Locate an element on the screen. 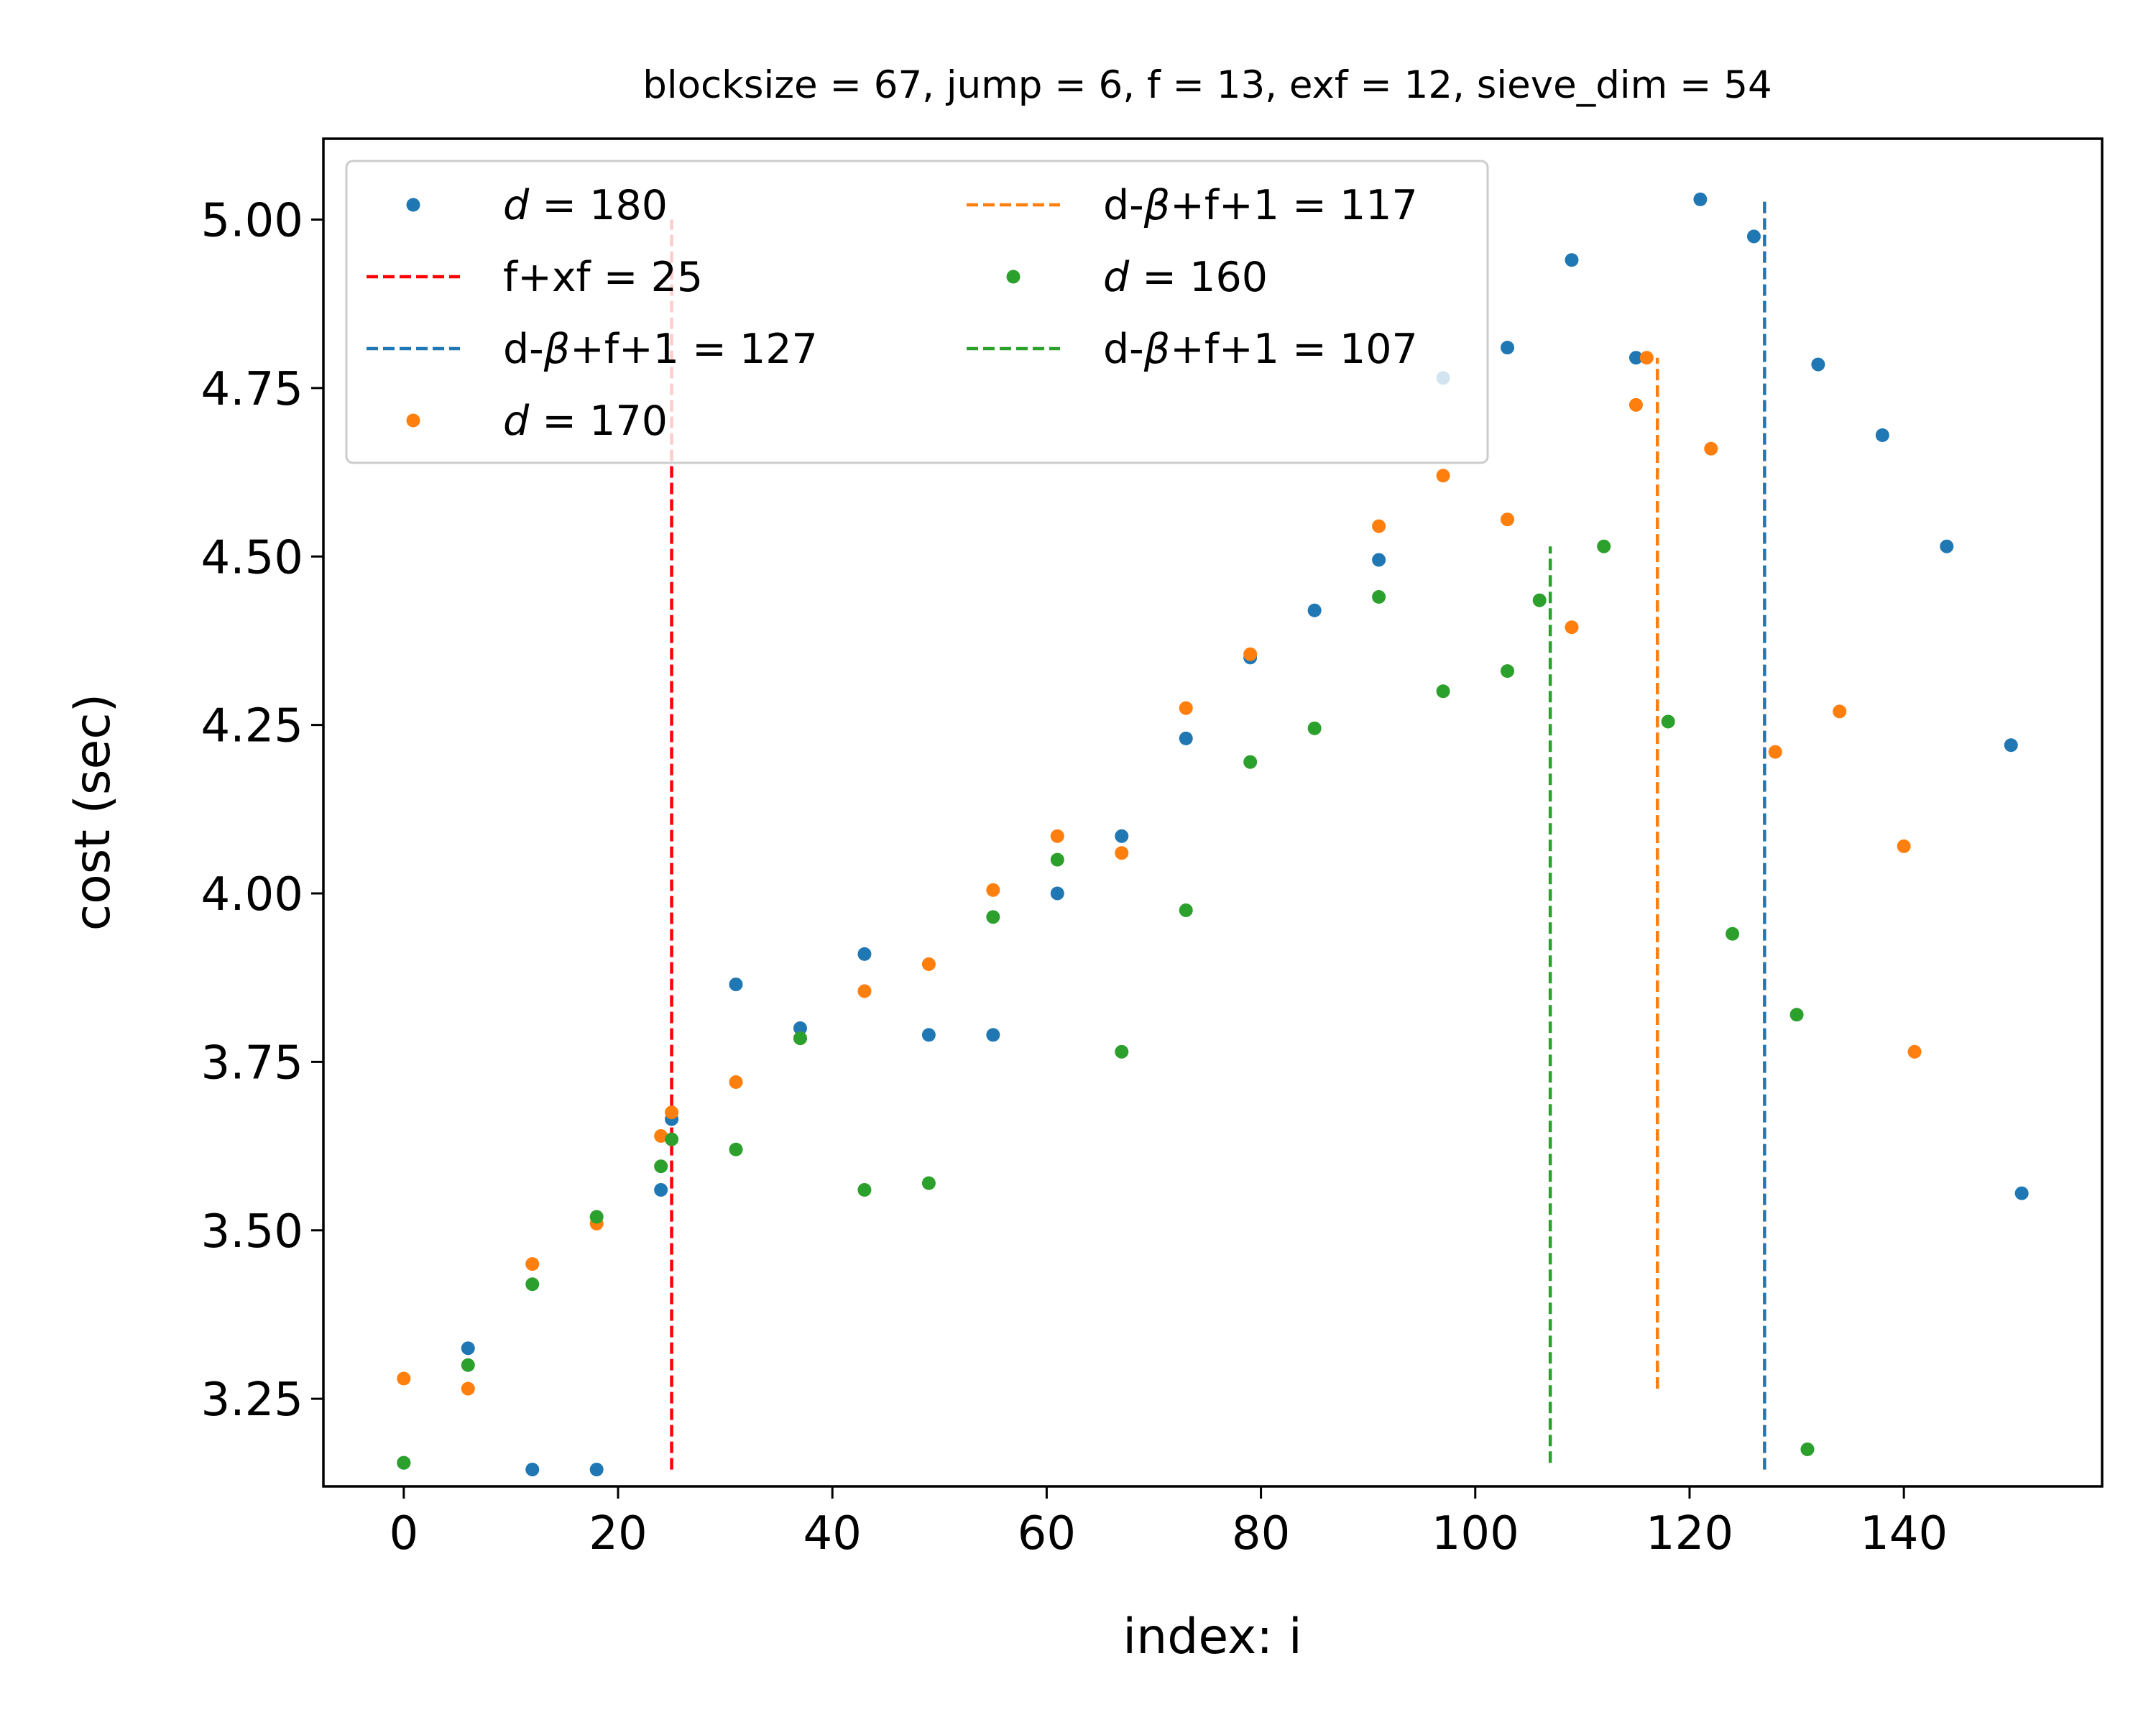  x-tick-label: 120 is located at coordinates (1690, 1533).